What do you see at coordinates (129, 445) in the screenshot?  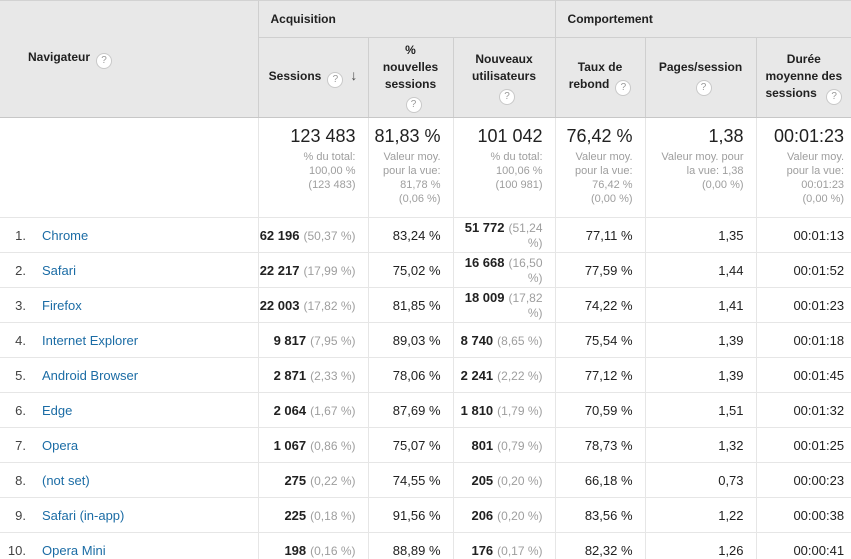 I see `browser-cell: 7. Opera` at bounding box center [129, 445].